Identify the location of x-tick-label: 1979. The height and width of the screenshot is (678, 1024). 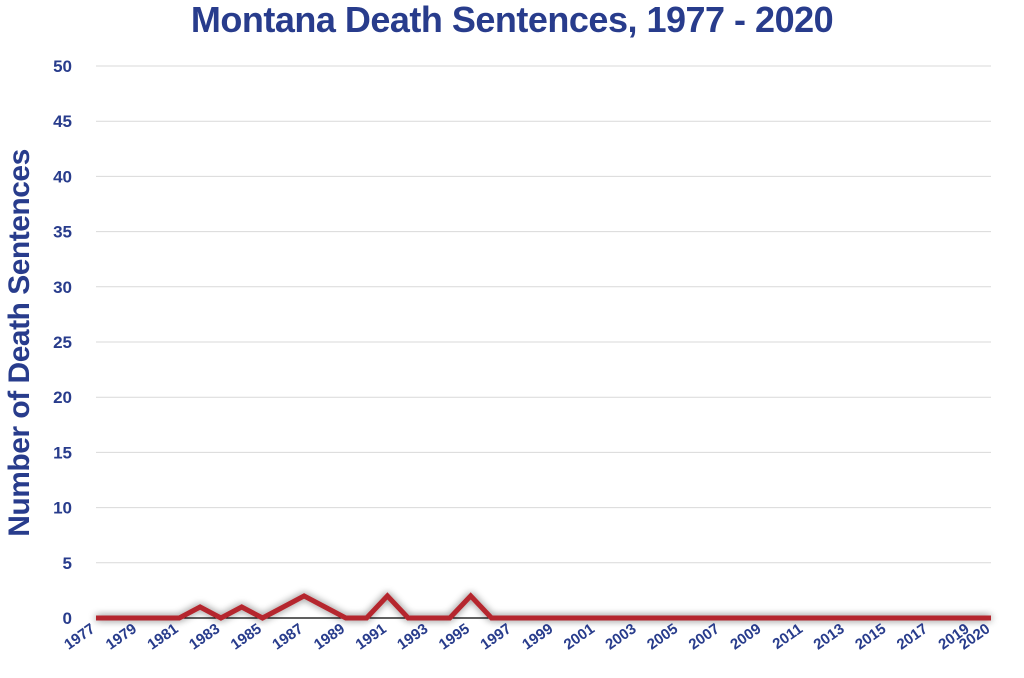
(121, 636).